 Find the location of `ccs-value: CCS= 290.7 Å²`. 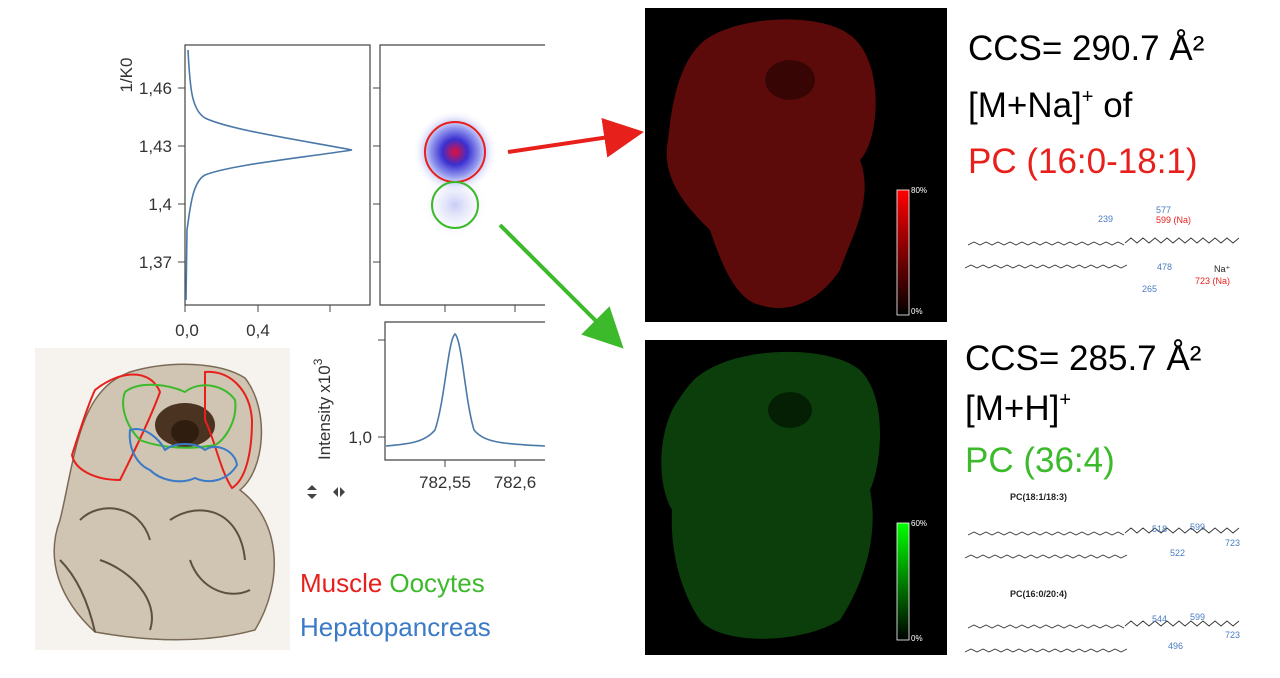

ccs-value: CCS= 290.7 Å² is located at coordinates (1086, 48).